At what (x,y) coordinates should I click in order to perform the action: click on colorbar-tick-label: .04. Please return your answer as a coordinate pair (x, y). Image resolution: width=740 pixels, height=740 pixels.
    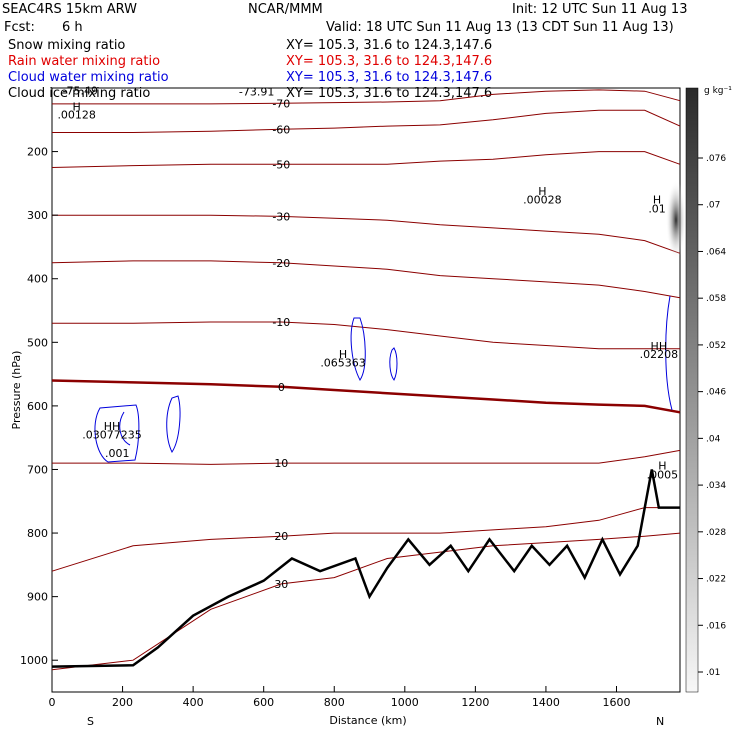
    Looking at the image, I should click on (713, 439).